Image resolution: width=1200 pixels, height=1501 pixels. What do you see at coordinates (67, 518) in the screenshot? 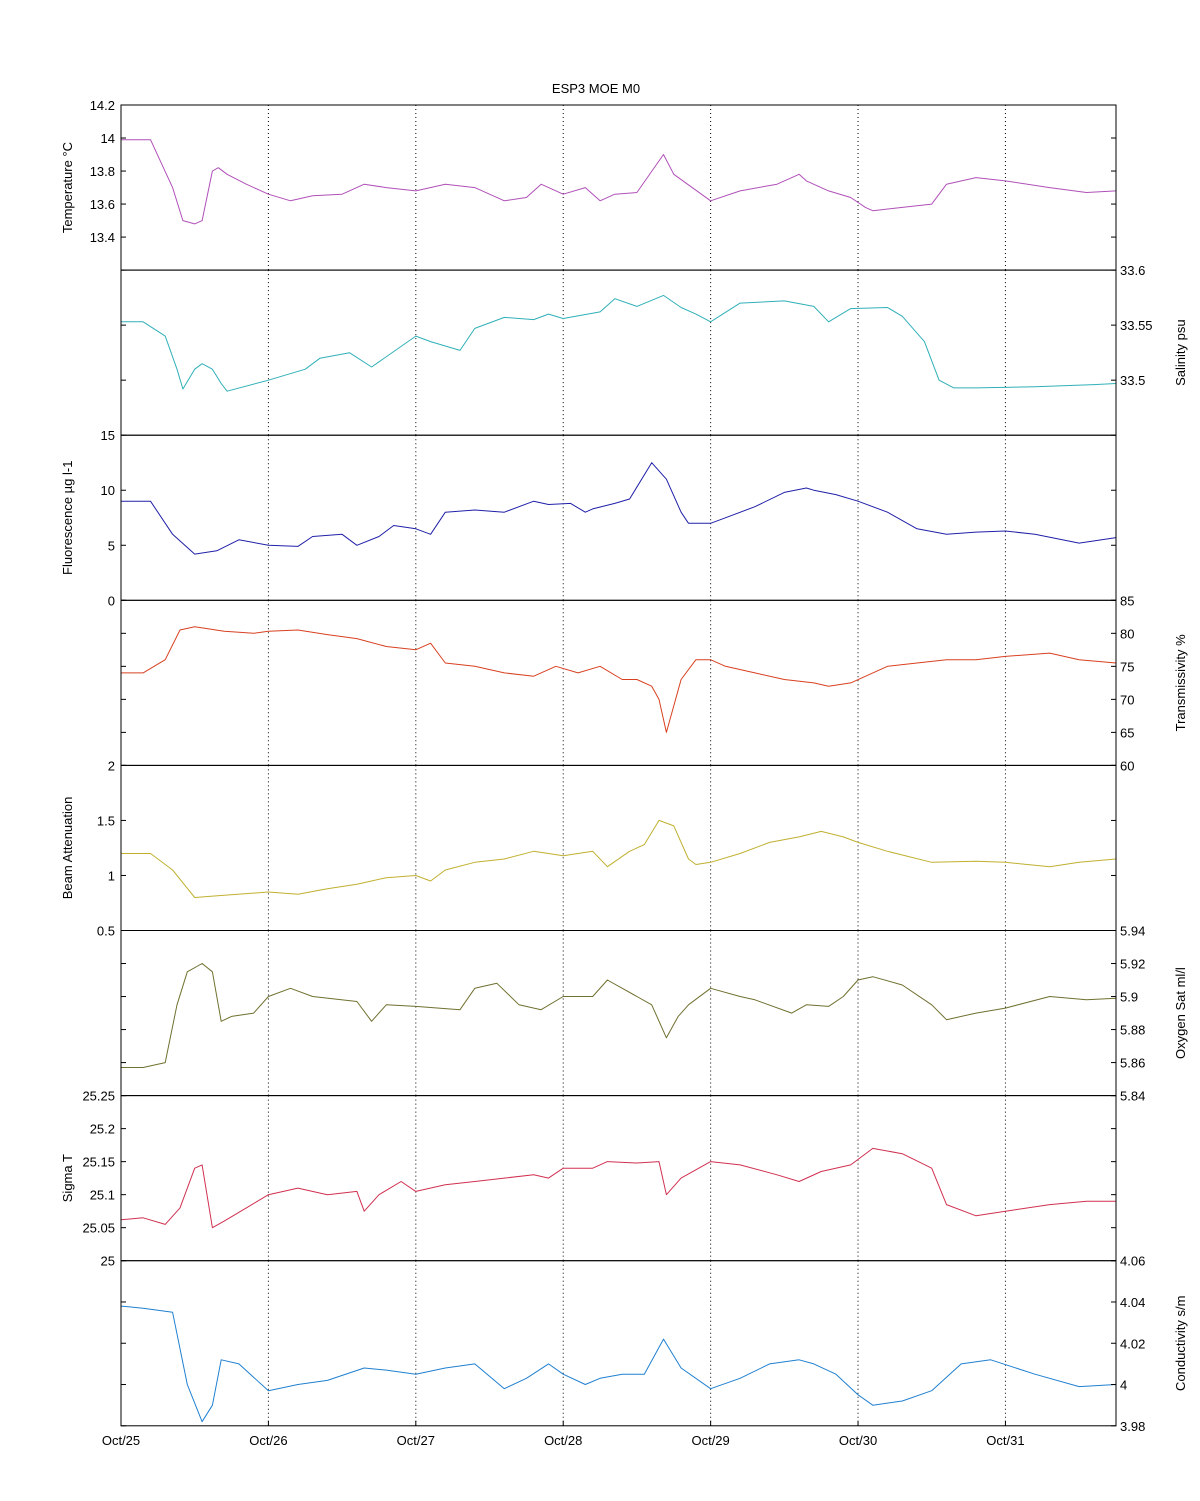
I see `y-axis-label-fluorescence-g-l-1: Fluorescence µg l-1` at bounding box center [67, 518].